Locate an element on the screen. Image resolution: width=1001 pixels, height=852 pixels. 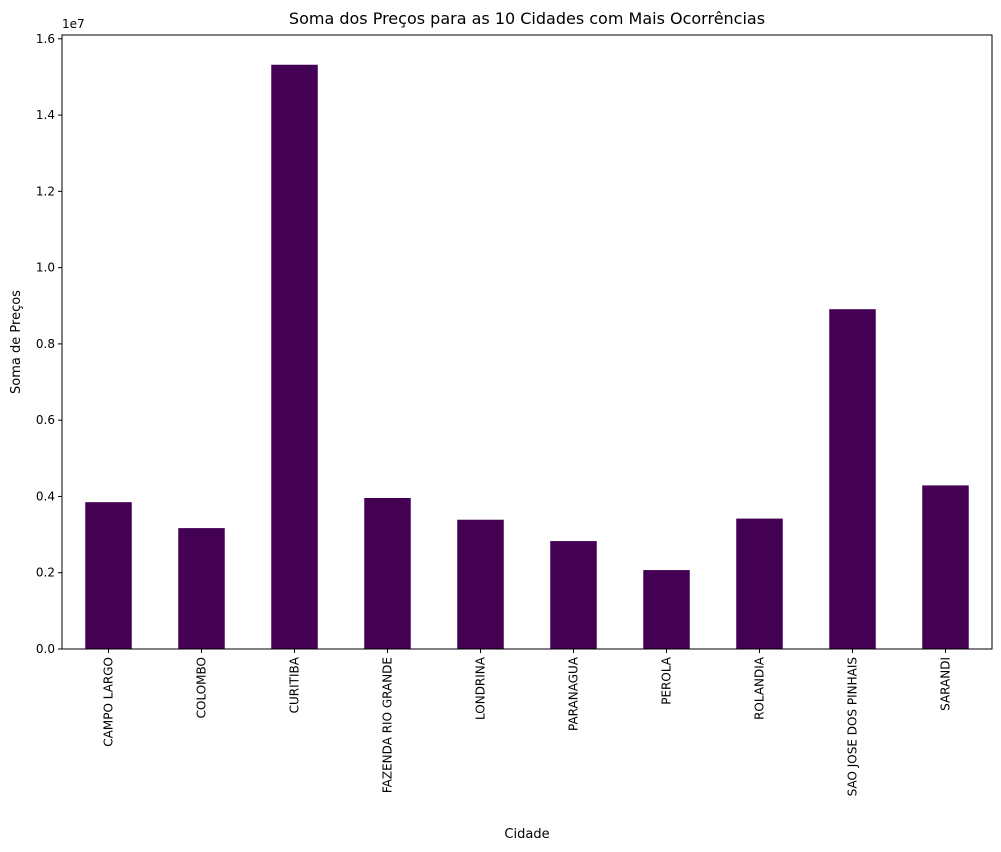
y-tick-label: 0.0 is located at coordinates (45, 649).